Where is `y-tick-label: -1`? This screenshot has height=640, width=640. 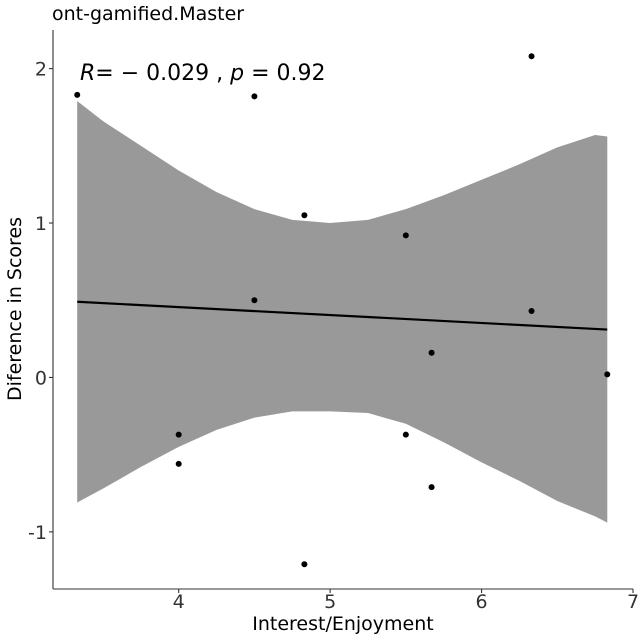
y-tick-label: -1 is located at coordinates (37, 533).